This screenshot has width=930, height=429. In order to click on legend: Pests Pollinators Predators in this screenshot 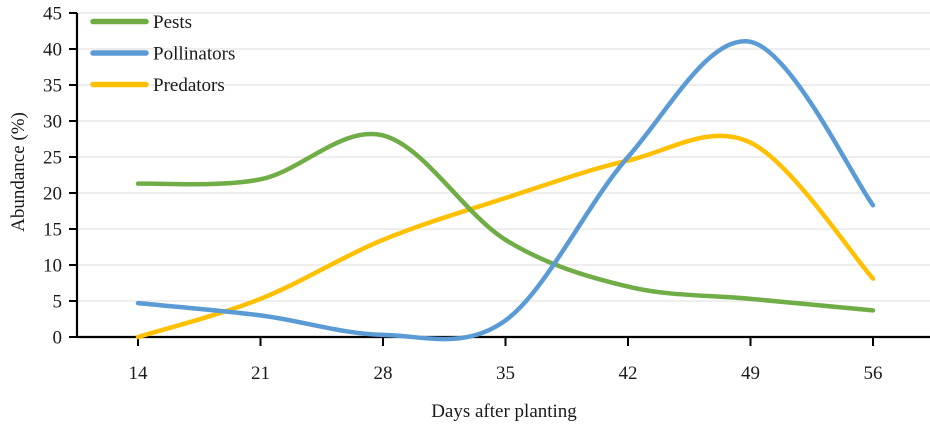, I will do `click(162, 54)`.